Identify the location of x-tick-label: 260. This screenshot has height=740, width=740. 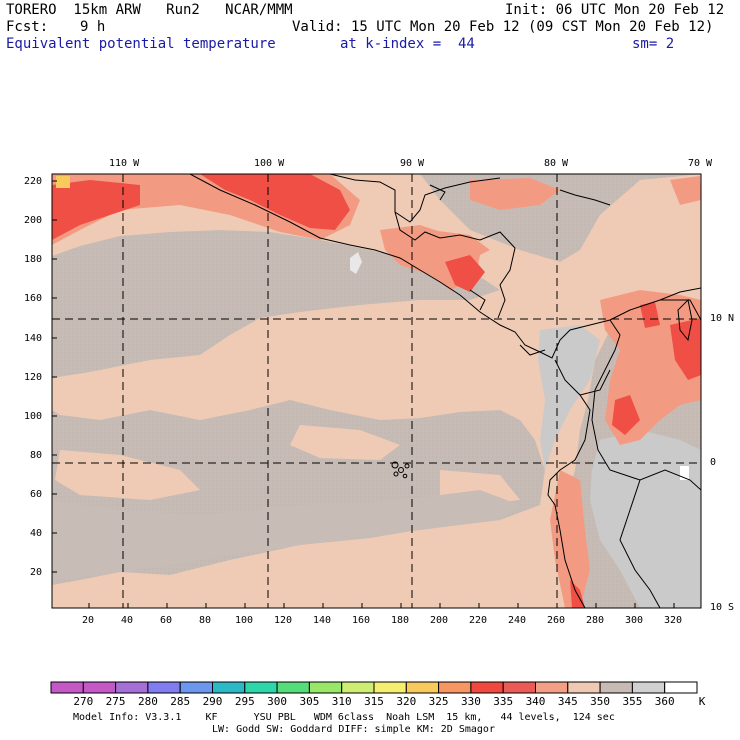
(556, 620).